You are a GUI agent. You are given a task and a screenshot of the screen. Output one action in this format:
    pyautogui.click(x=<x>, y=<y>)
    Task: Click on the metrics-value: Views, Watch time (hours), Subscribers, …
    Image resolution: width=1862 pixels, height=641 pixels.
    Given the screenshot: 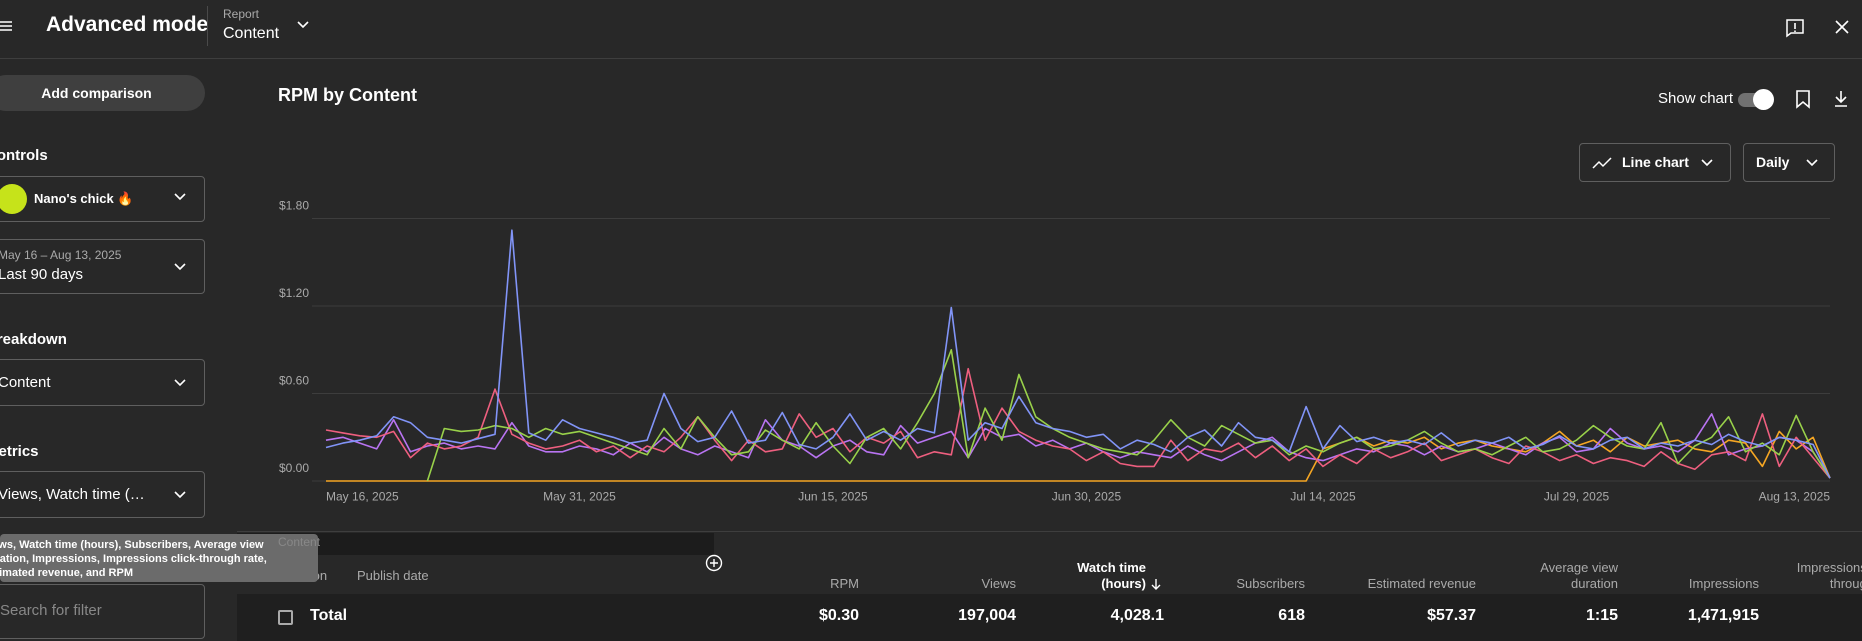 What is the action you would take?
    pyautogui.click(x=75, y=494)
    